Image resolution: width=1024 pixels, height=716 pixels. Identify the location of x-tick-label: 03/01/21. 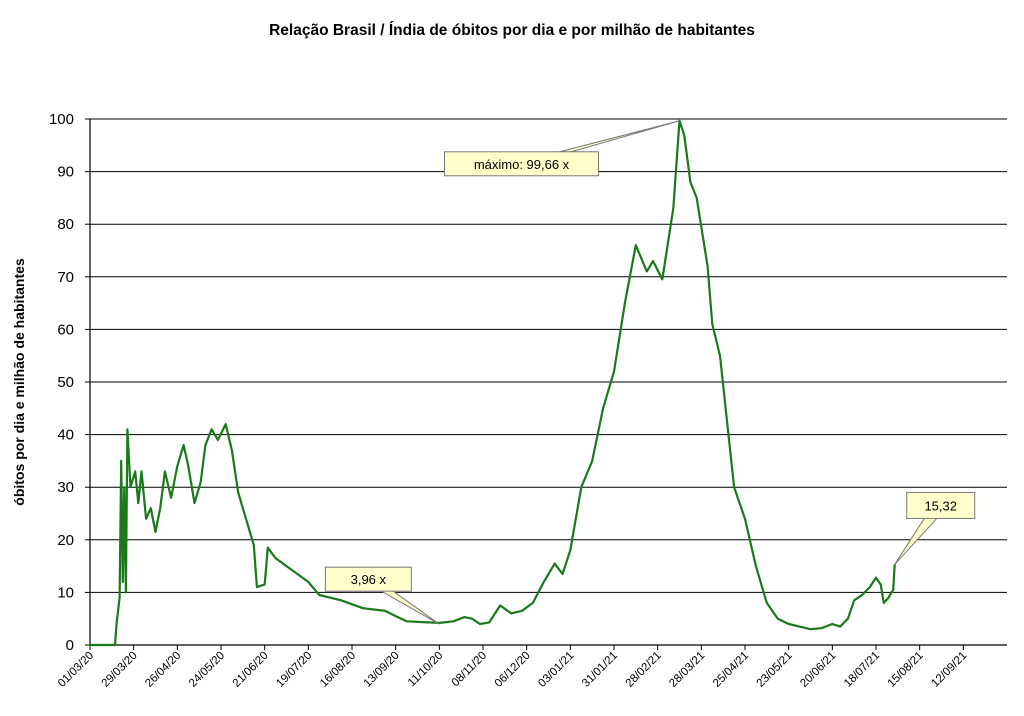
(556, 670).